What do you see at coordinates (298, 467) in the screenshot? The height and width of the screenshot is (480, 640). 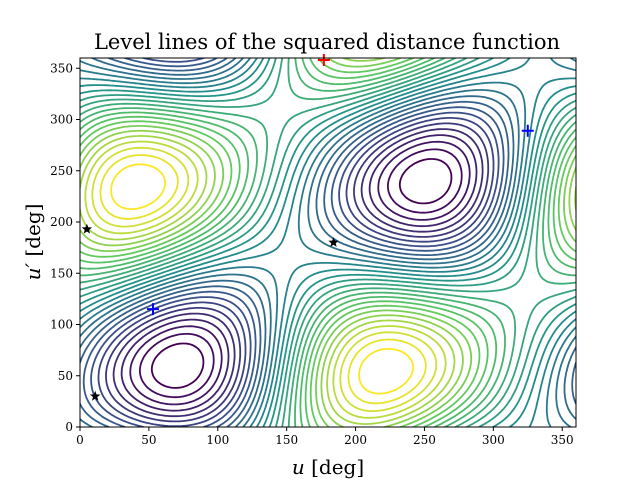 I see `x-axis-label-var: u` at bounding box center [298, 467].